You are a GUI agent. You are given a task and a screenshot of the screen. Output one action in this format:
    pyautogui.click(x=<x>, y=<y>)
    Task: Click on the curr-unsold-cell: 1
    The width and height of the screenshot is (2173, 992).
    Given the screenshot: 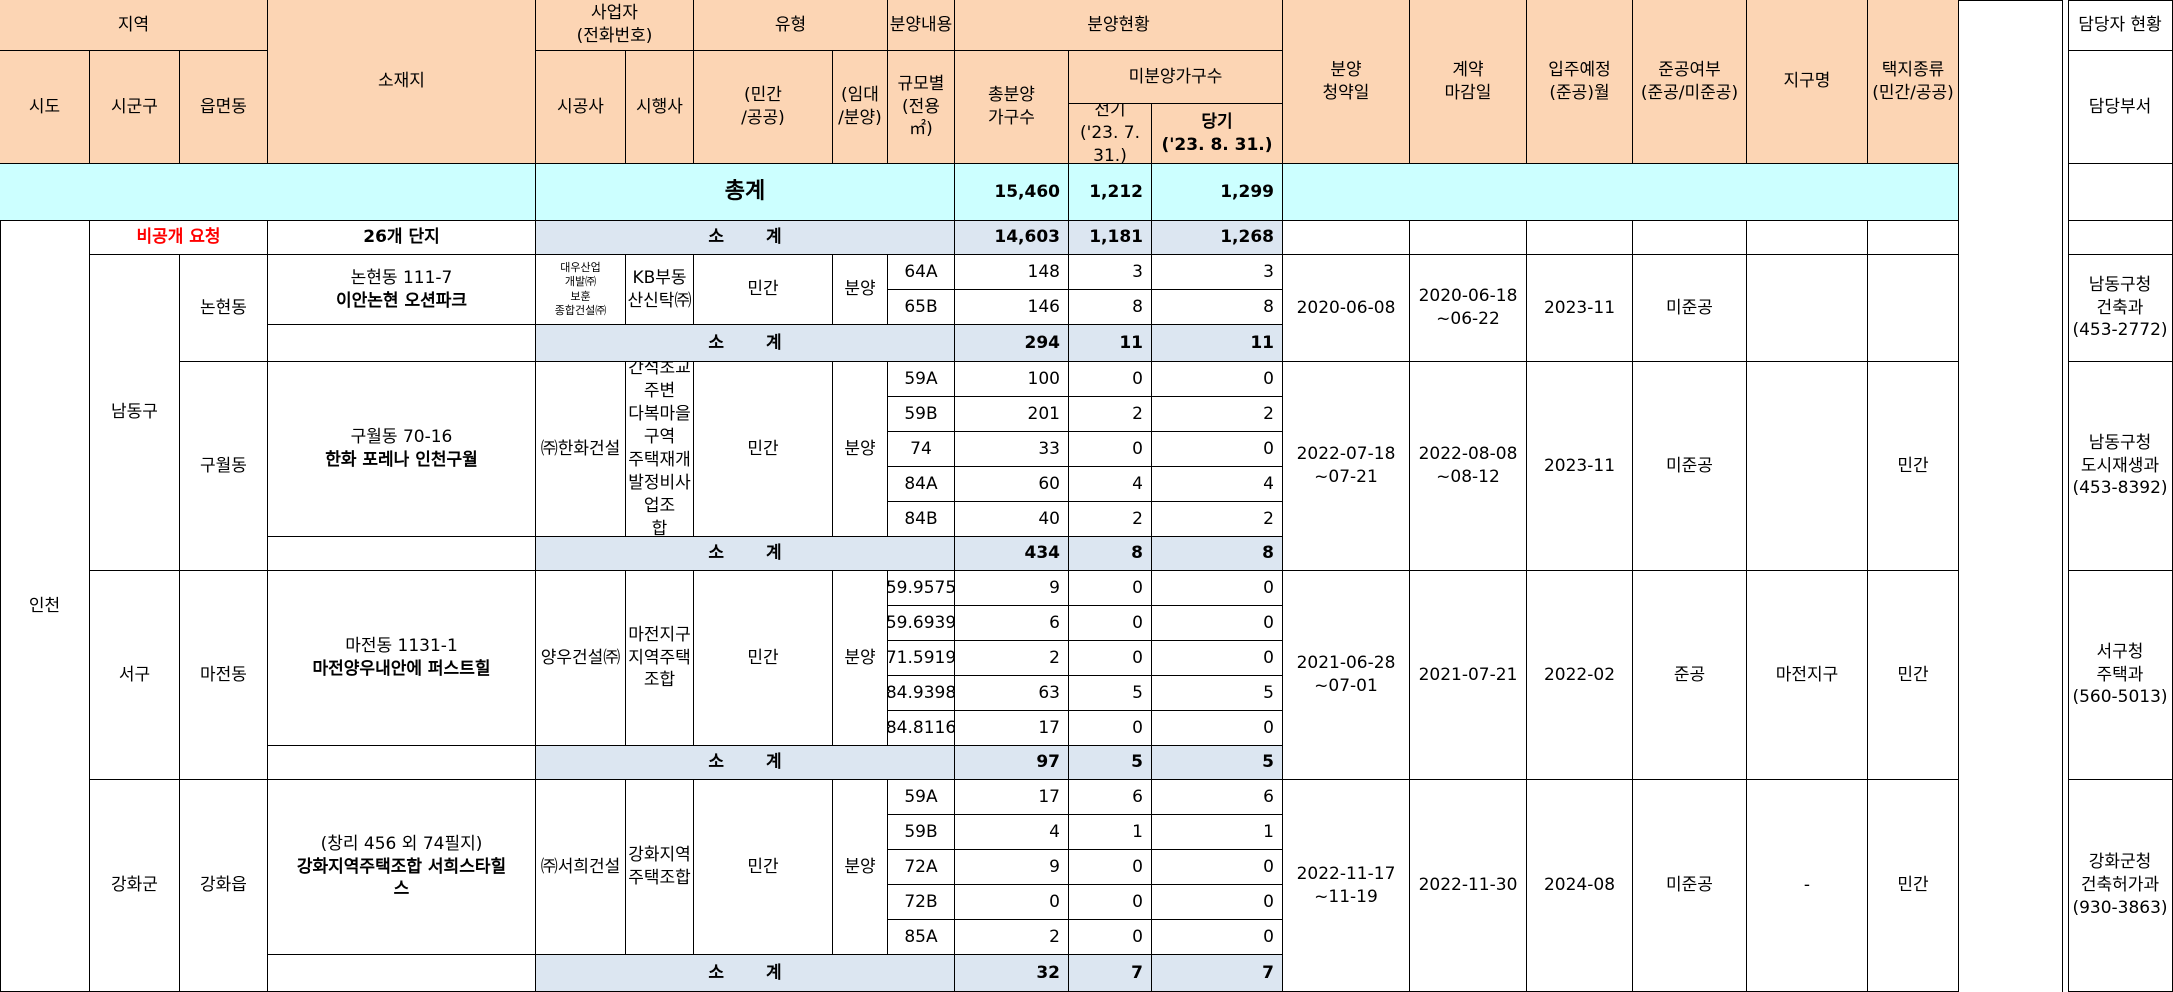 What is the action you would take?
    pyautogui.click(x=1217, y=832)
    